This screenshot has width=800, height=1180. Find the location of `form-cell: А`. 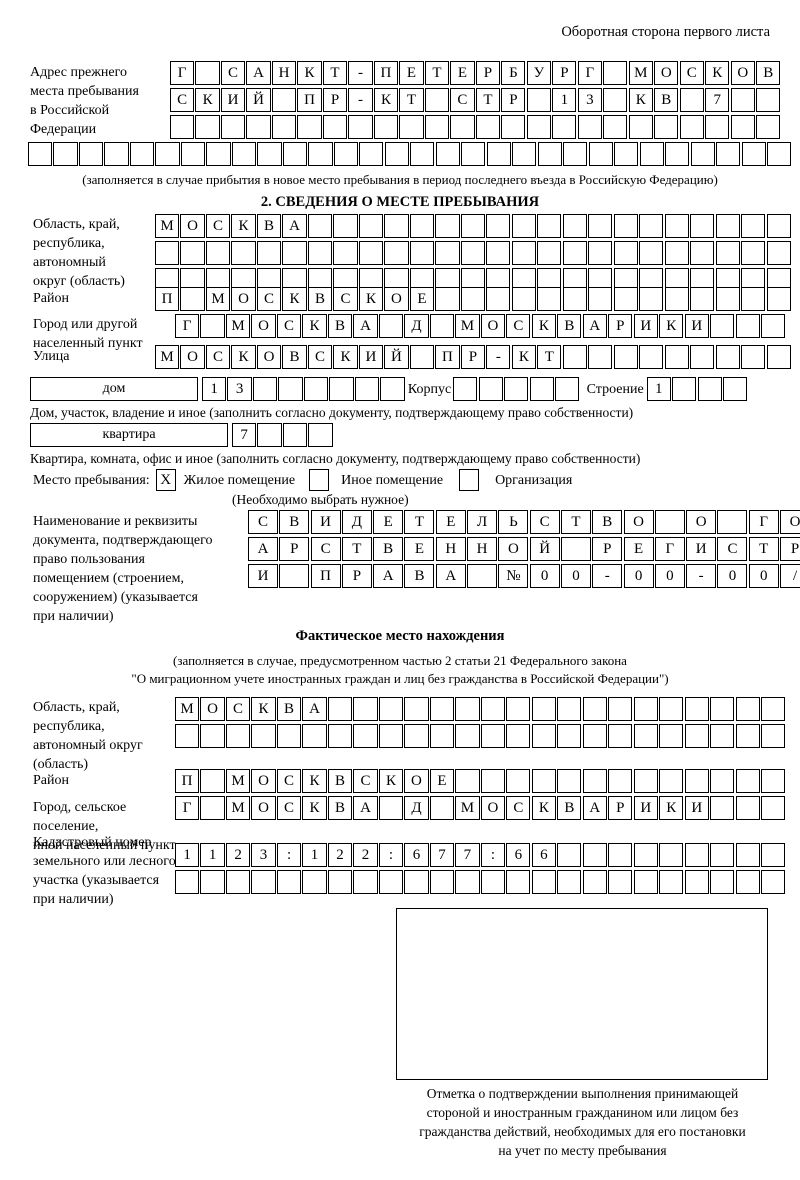

form-cell: А is located at coordinates (314, 709).